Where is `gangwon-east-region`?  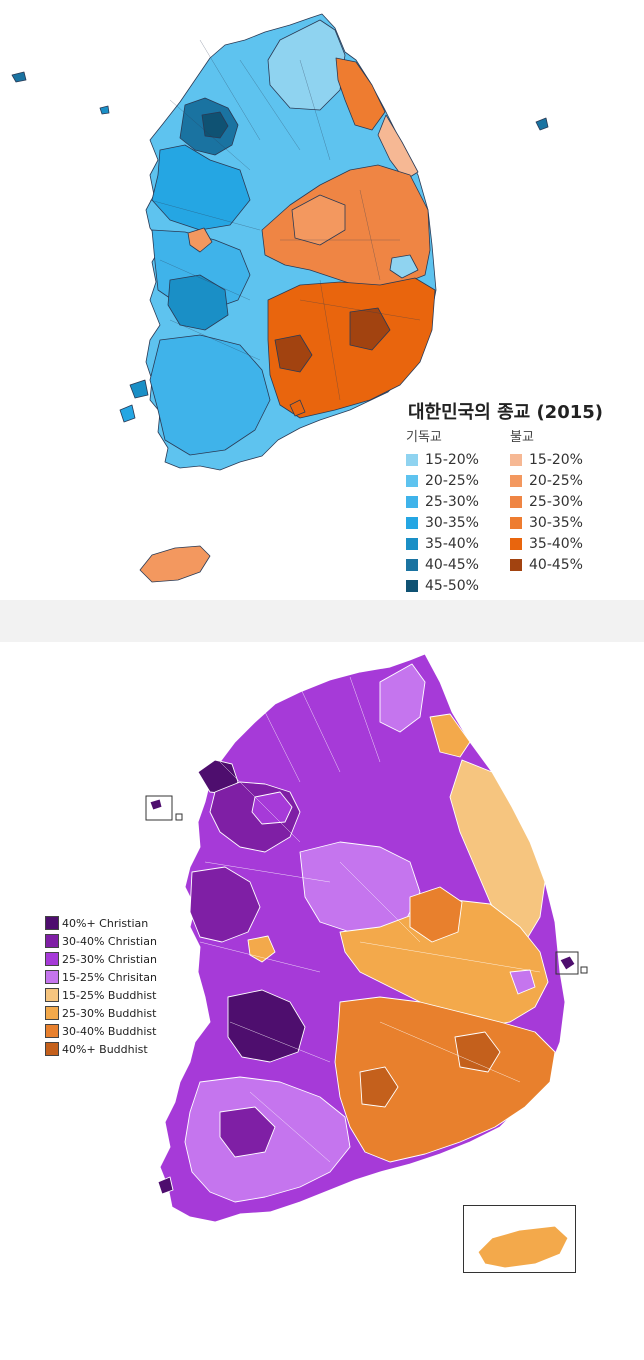 gangwon-east-region is located at coordinates (360, 94).